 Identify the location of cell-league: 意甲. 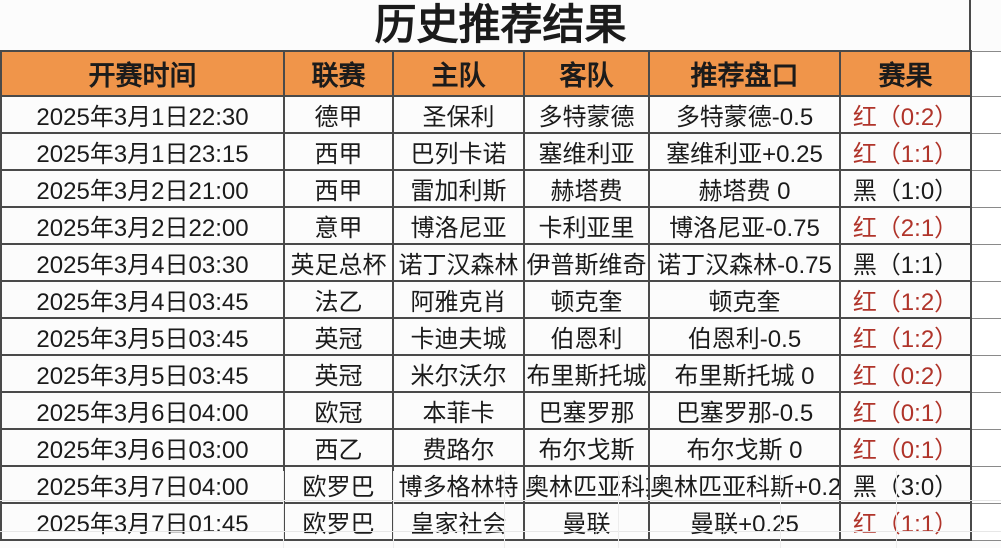
(338, 225).